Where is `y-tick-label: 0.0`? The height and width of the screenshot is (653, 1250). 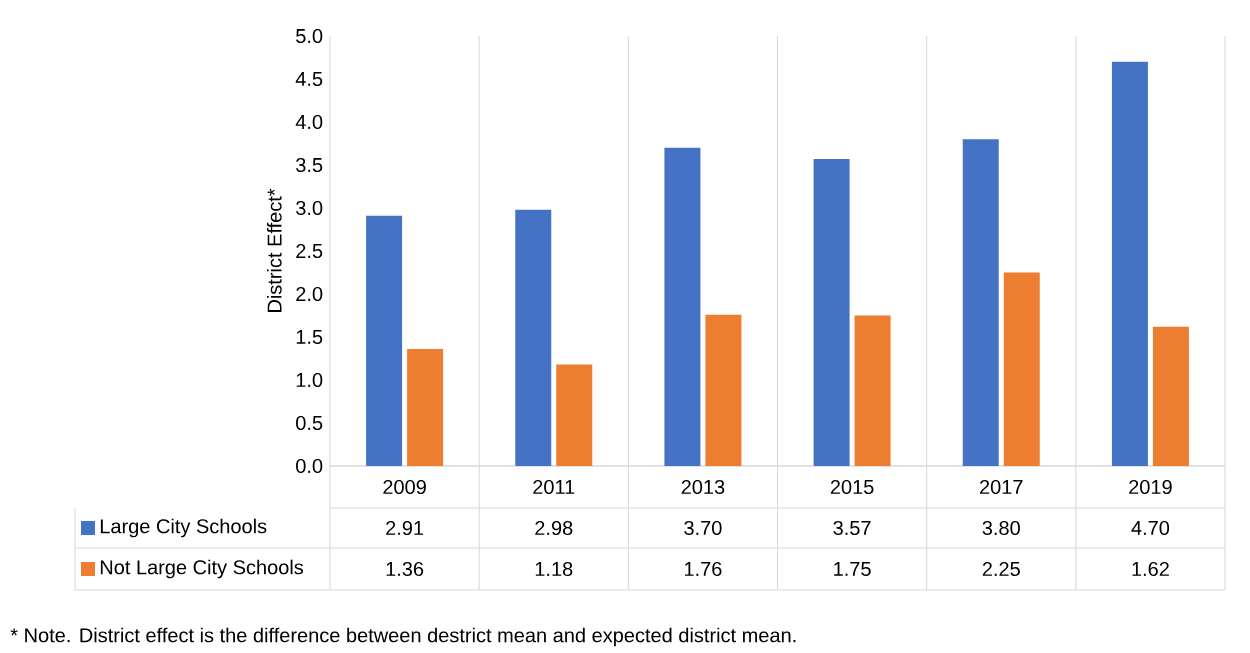
y-tick-label: 0.0 is located at coordinates (309, 466).